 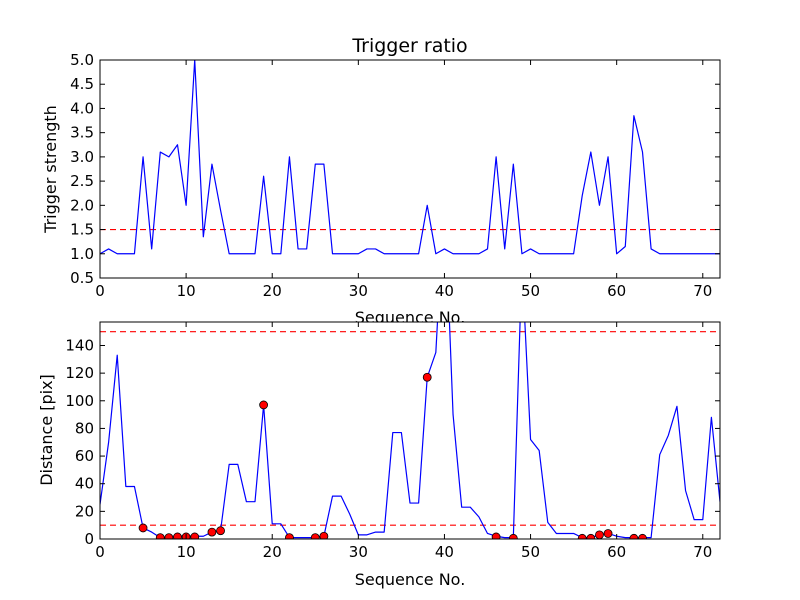 I want to click on y-tick-label: 20, so click(x=84, y=511).